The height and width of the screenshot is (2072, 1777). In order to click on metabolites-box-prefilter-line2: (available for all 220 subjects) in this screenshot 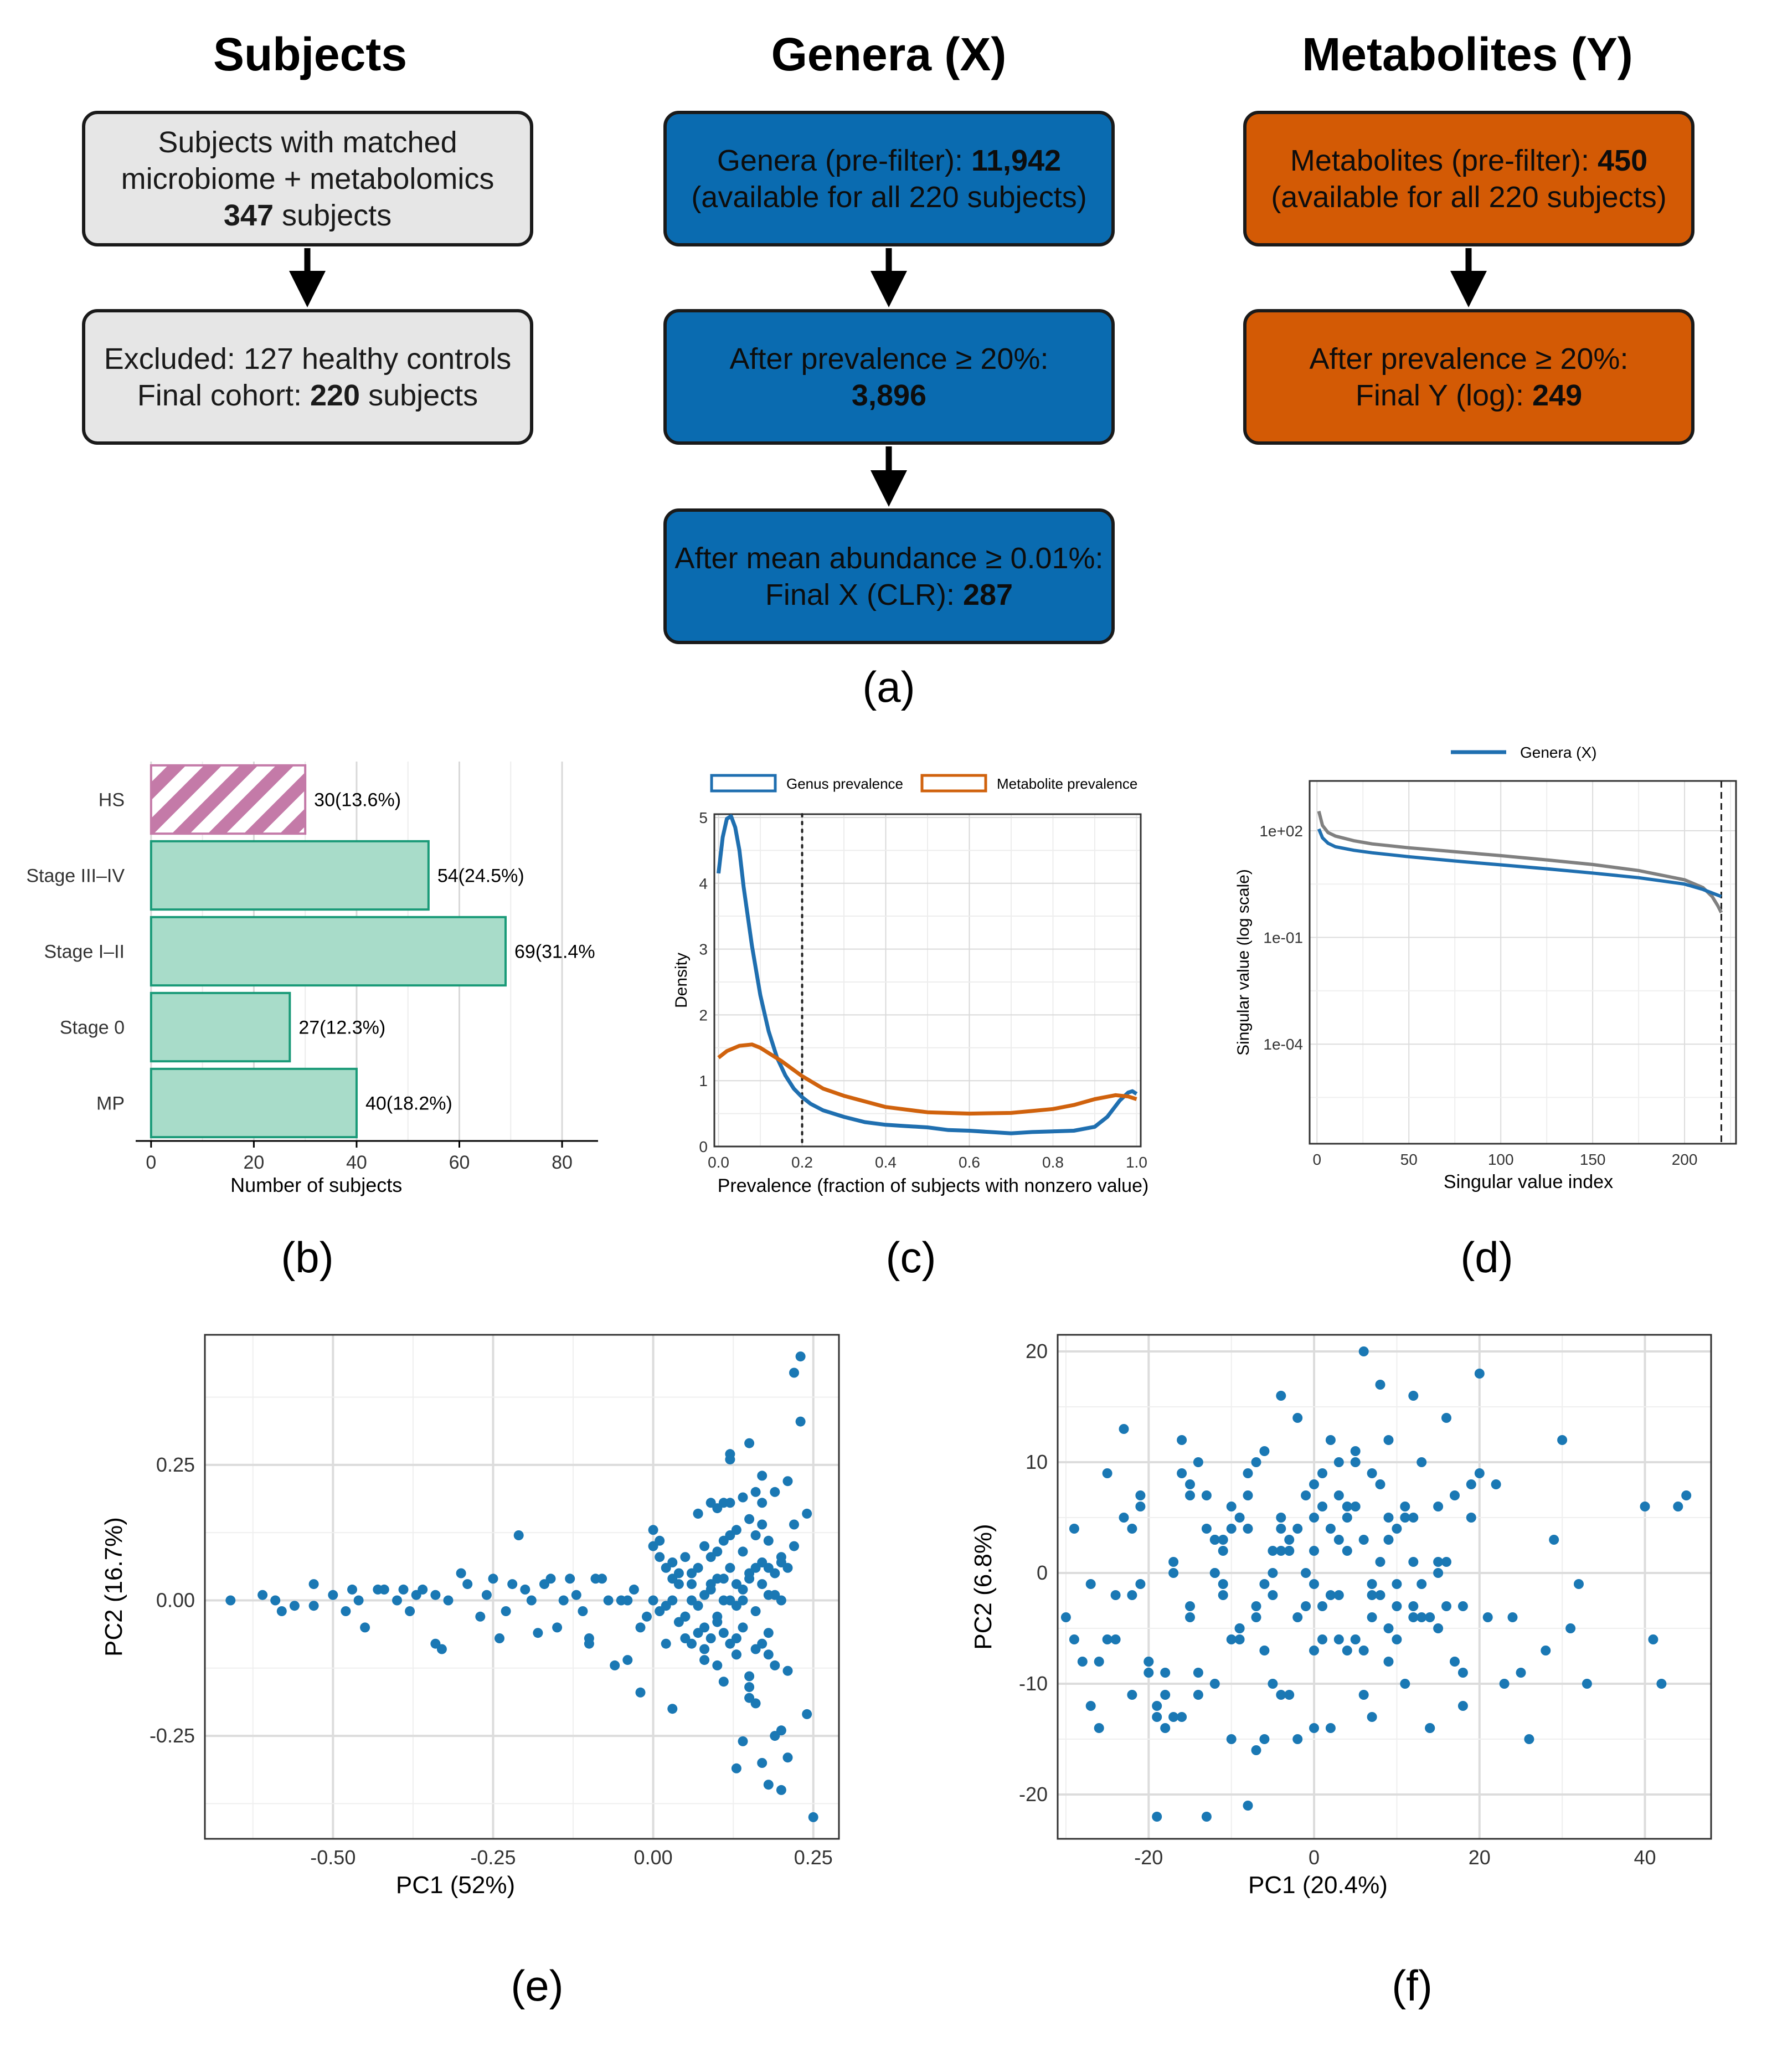, I will do `click(1469, 197)`.